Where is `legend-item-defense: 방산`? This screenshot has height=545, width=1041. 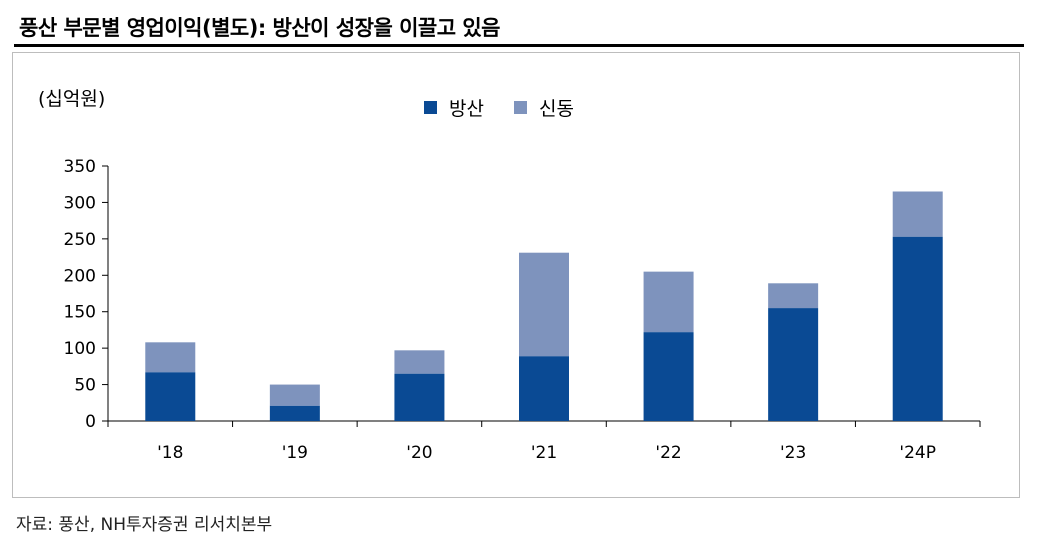
legend-item-defense: 방산 is located at coordinates (454, 107).